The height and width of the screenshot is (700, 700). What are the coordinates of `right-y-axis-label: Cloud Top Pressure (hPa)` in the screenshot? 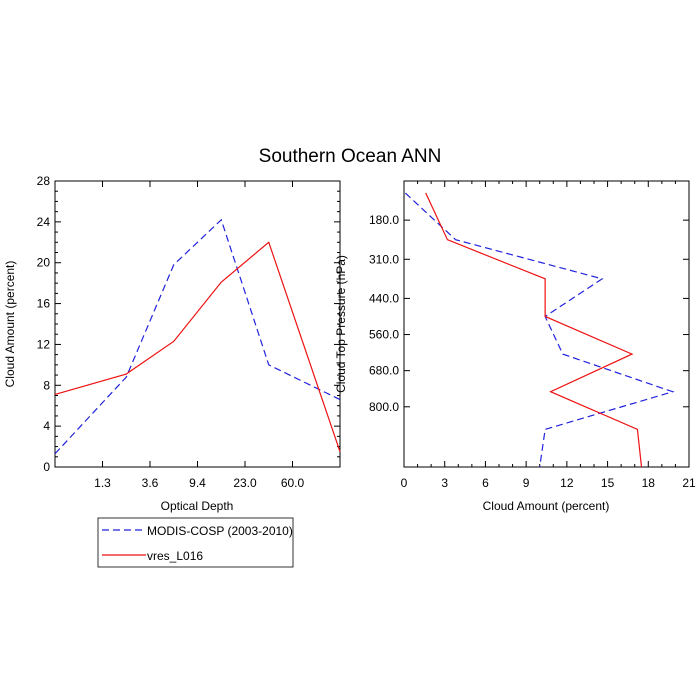 It's located at (341, 324).